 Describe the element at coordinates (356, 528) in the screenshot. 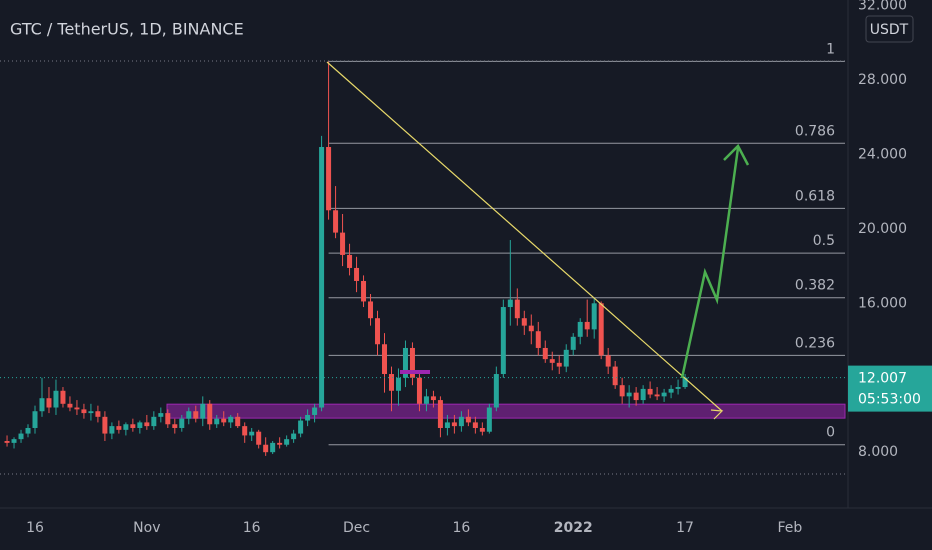

I see `x-tick-label: Dec` at that location.